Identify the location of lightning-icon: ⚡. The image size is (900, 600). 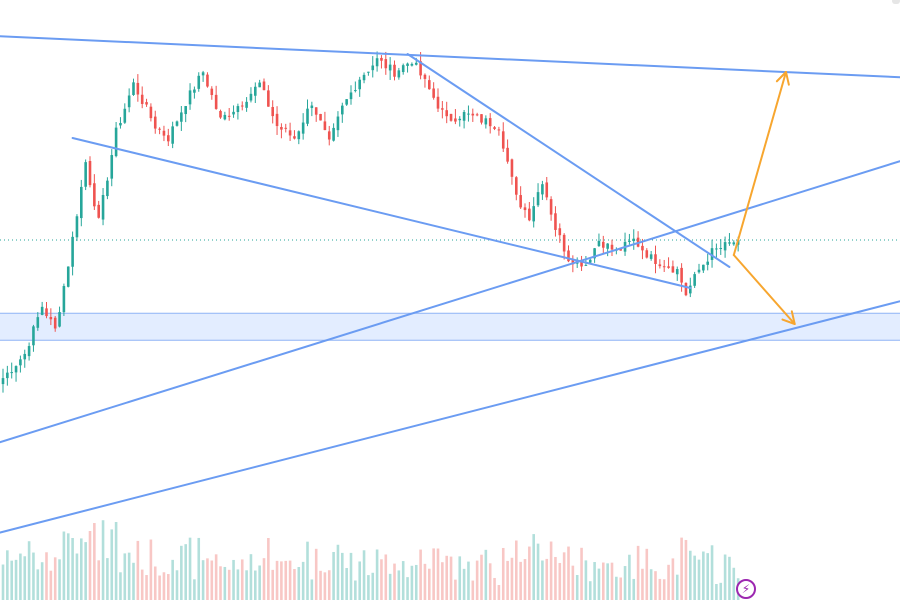
(746, 589).